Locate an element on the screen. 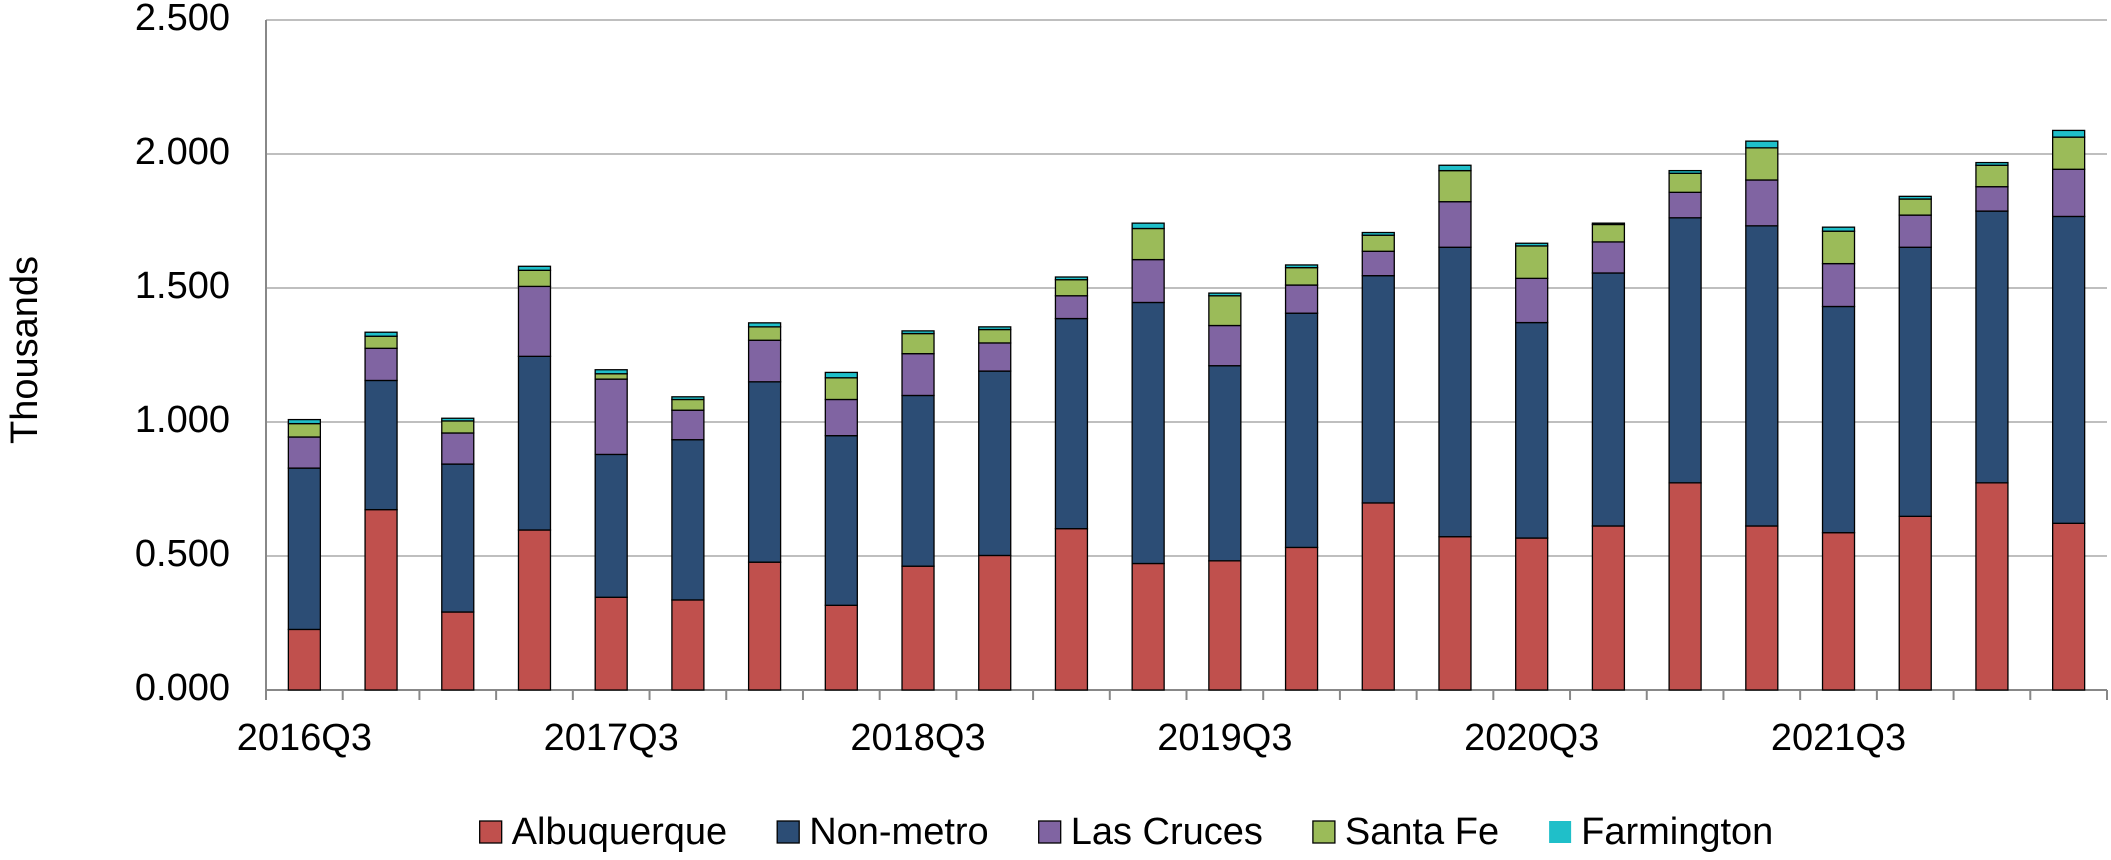 This screenshot has width=2111, height=860. x-tick-label: 2020Q3 is located at coordinates (1531, 738).